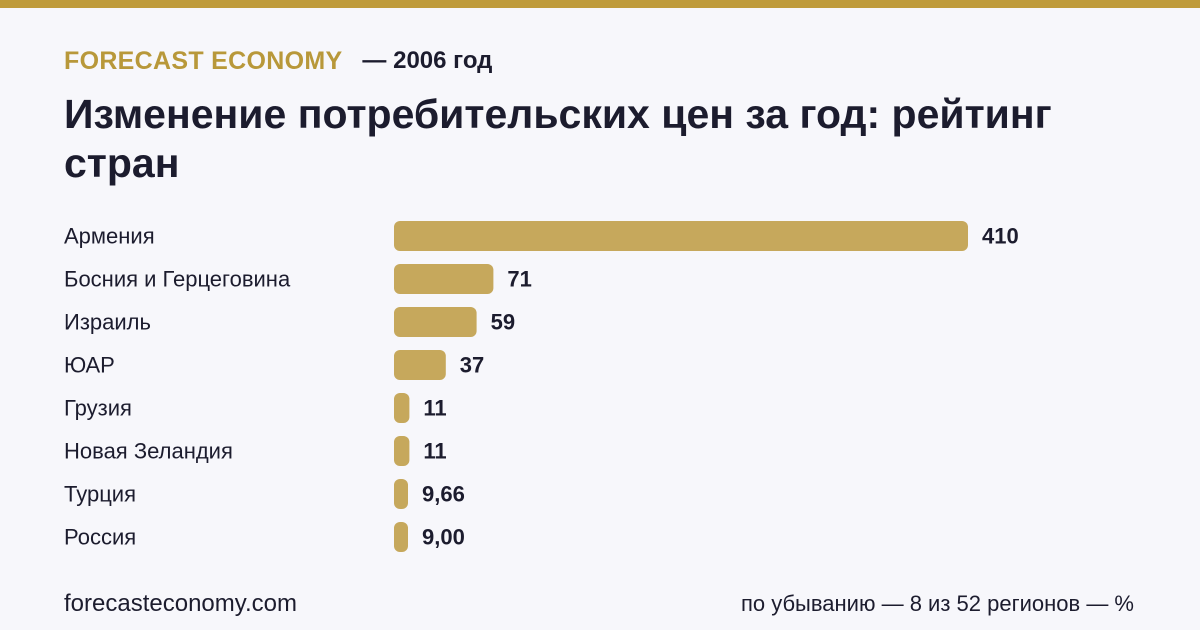 The image size is (1200, 630). Describe the element at coordinates (600, 4) in the screenshot. I see `top-accent-rule` at that location.